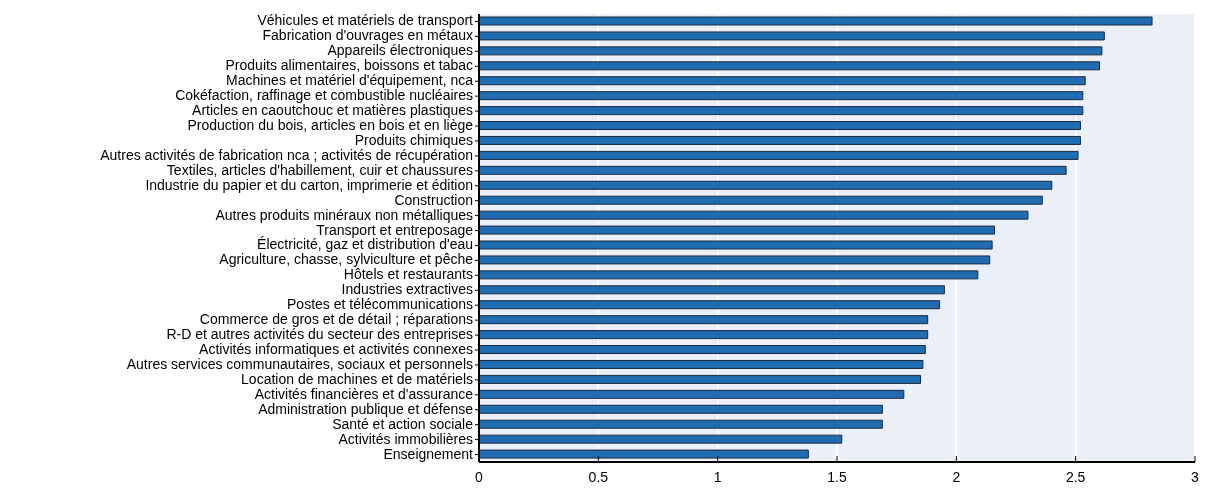 This screenshot has width=1207, height=502. I want to click on y-tick-label: Activités financières et d'assurance, so click(364, 393).